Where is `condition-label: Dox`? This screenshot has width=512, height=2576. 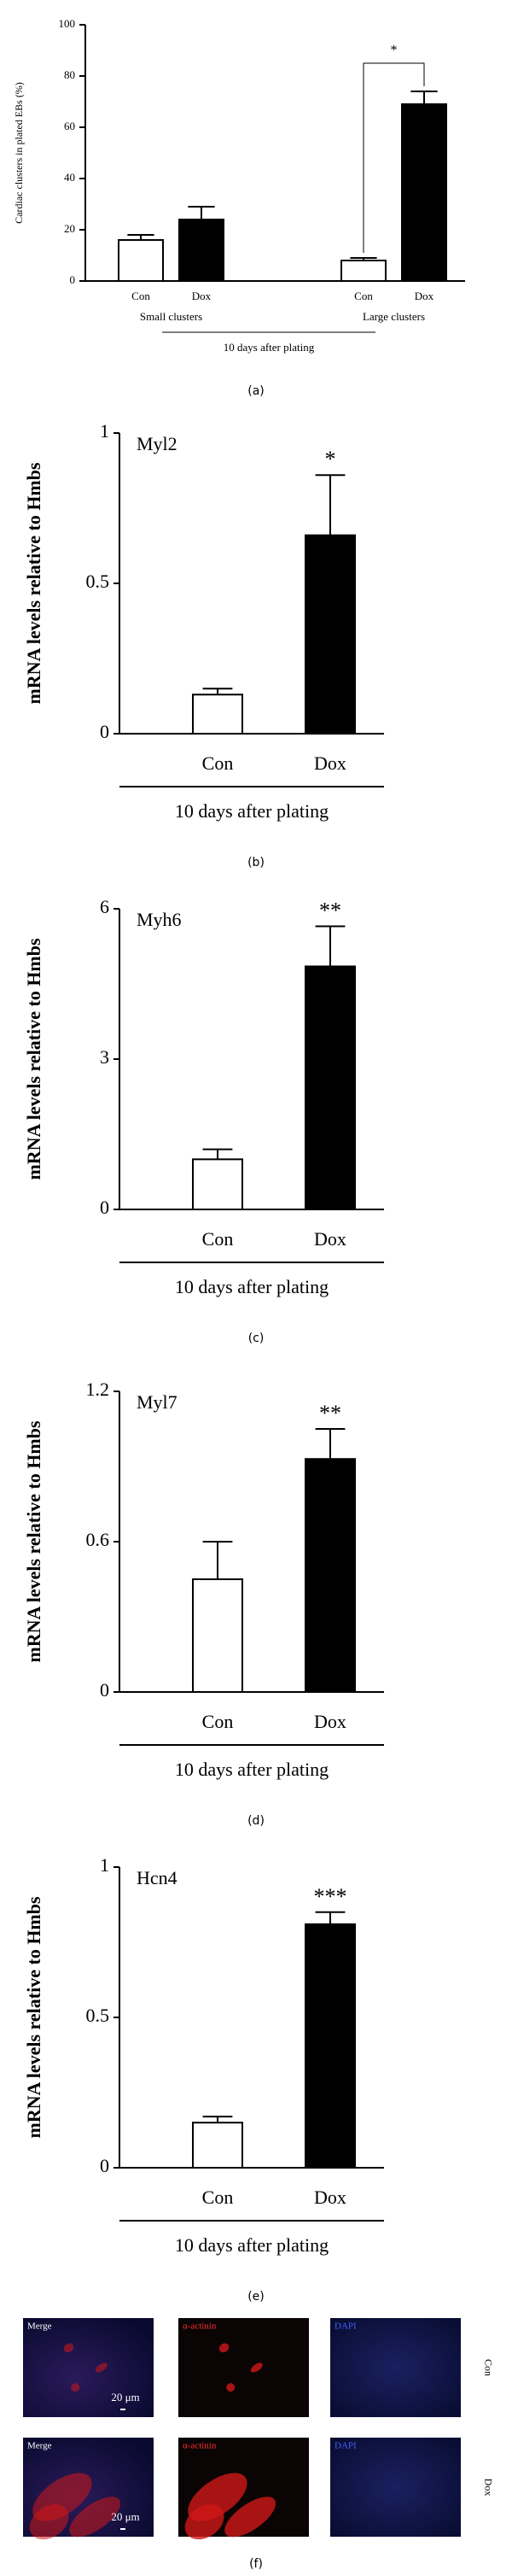
condition-label: Dox is located at coordinates (488, 2488).